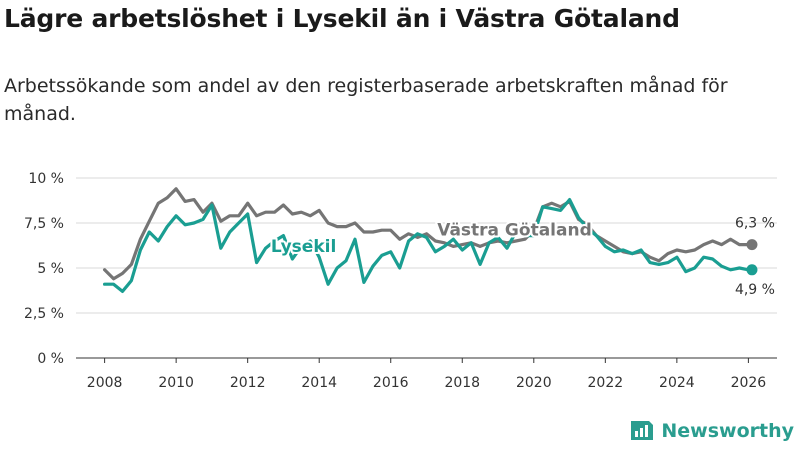 This screenshot has height=450, width=800. I want to click on x-tick-label: 2016, so click(391, 383).